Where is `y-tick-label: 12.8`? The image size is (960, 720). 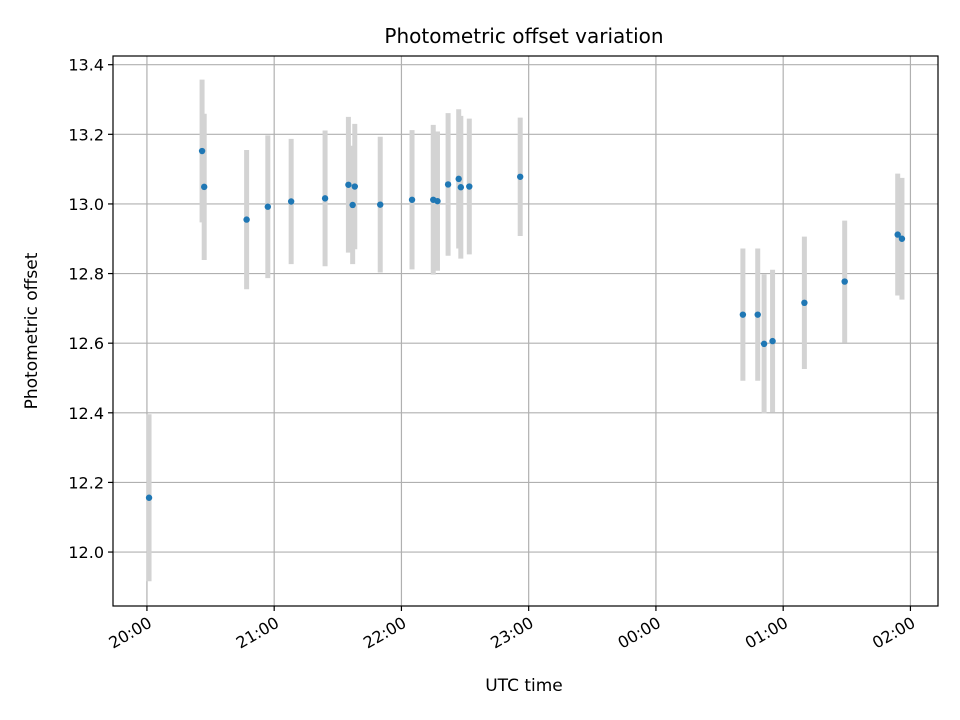
y-tick-label: 12.8 is located at coordinates (86, 274).